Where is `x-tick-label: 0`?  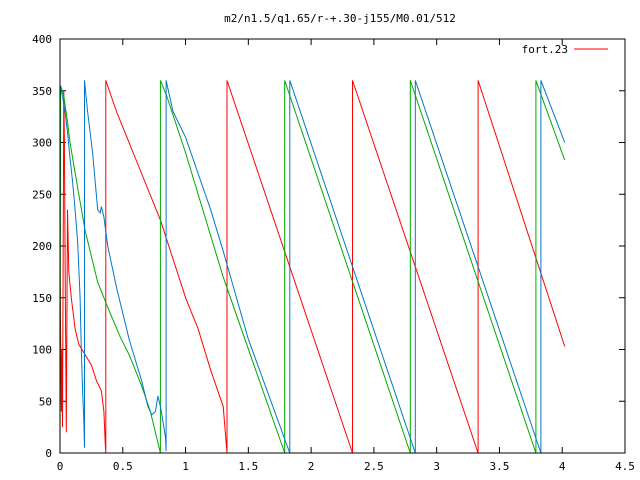
x-tick-label: 0 is located at coordinates (60, 466).